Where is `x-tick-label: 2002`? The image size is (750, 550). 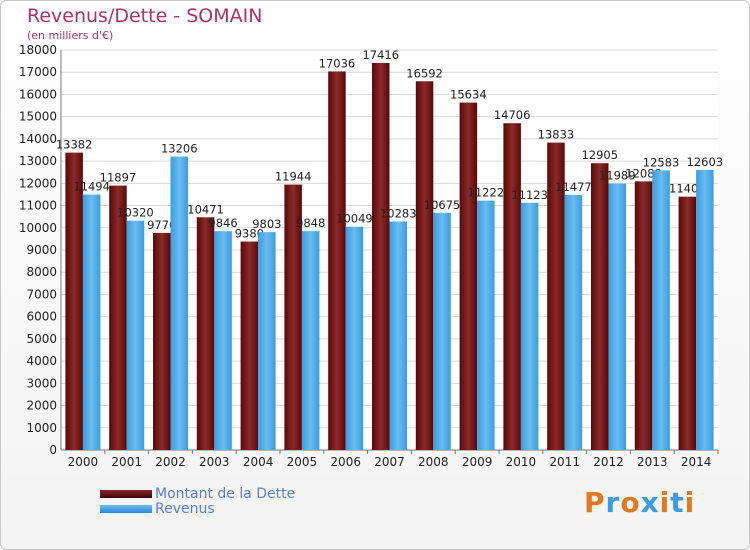 x-tick-label: 2002 is located at coordinates (170, 462).